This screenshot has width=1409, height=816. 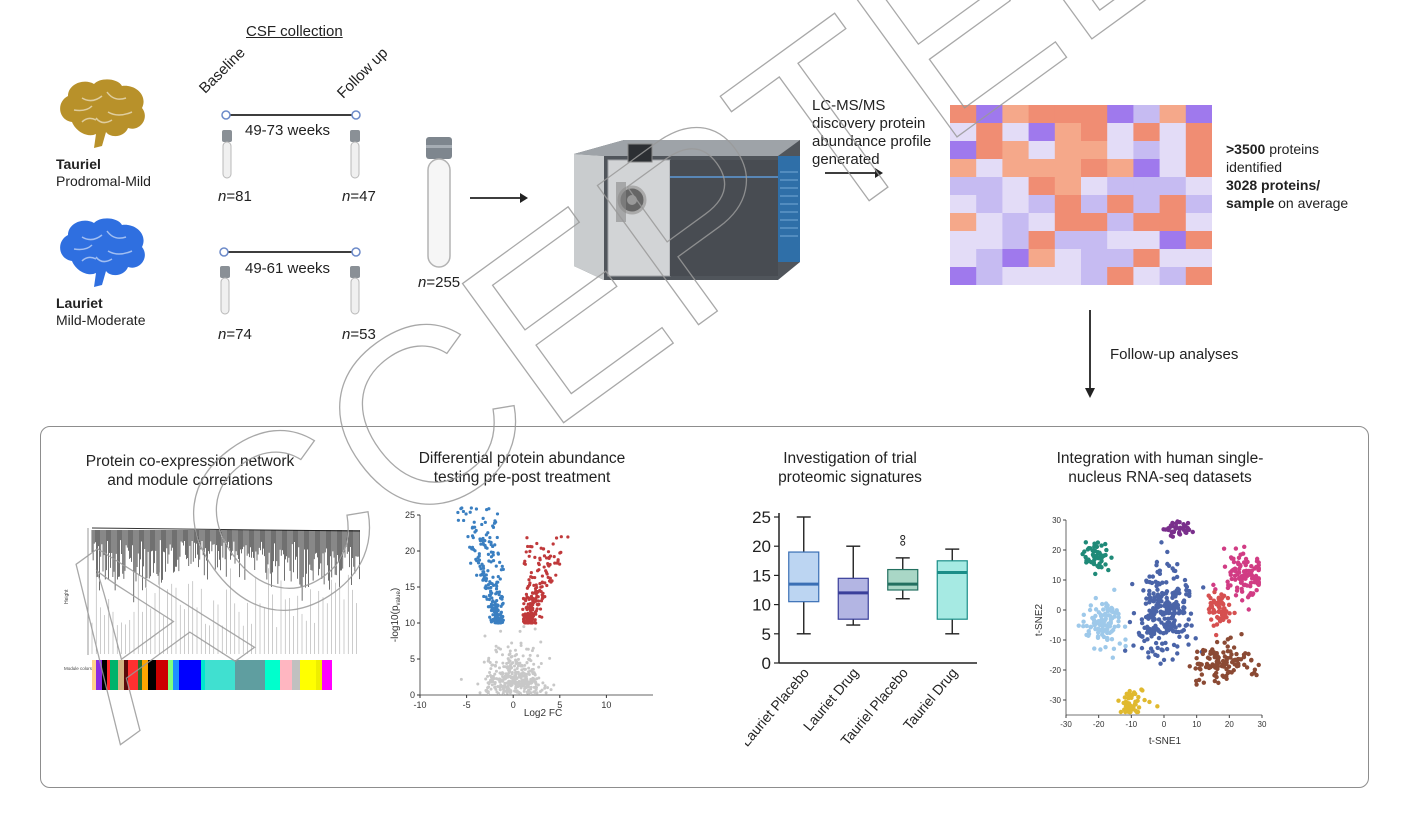 I want to click on pooled-tube-icon, so click(x=439, y=202).